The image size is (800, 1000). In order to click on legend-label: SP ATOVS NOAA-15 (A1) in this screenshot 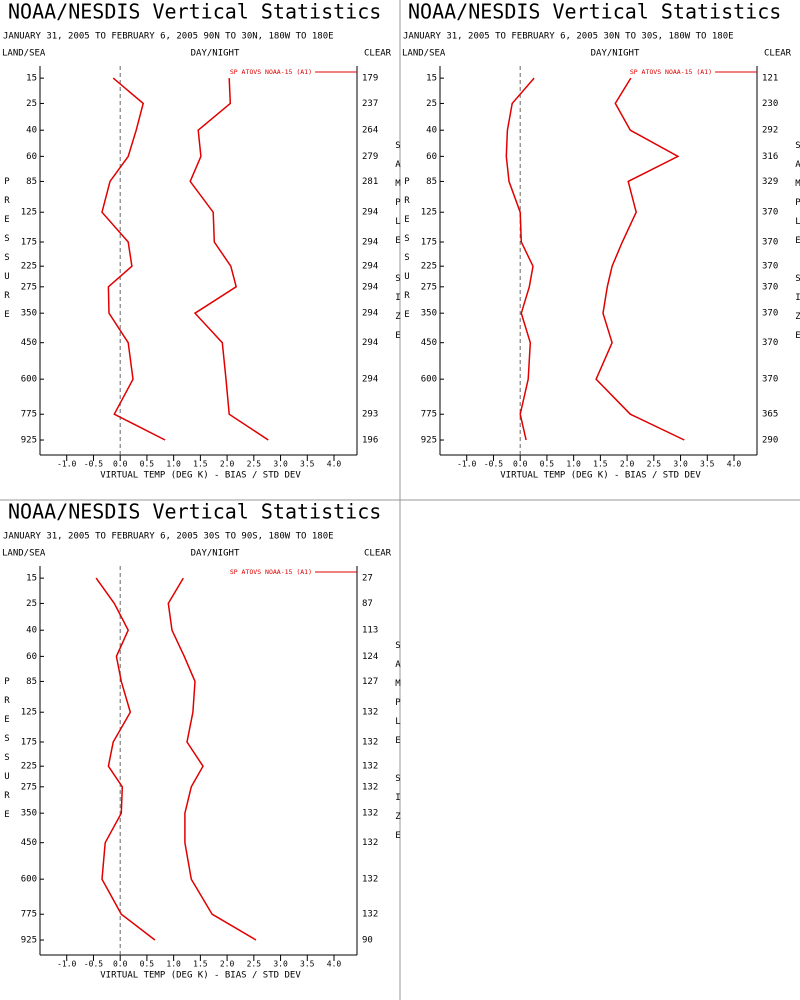, I will do `click(271, 572)`.